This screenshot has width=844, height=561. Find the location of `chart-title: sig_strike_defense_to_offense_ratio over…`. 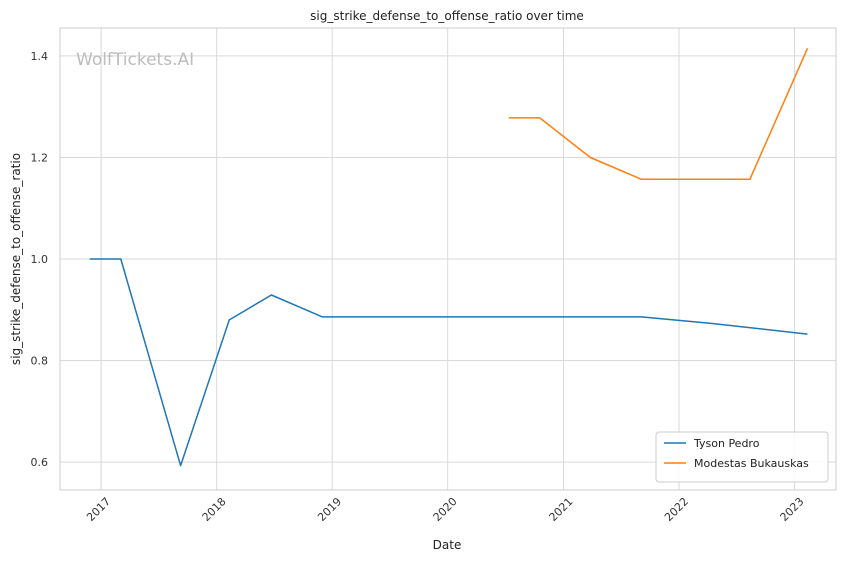

chart-title: sig_strike_defense_to_offense_ratio over… is located at coordinates (447, 16).